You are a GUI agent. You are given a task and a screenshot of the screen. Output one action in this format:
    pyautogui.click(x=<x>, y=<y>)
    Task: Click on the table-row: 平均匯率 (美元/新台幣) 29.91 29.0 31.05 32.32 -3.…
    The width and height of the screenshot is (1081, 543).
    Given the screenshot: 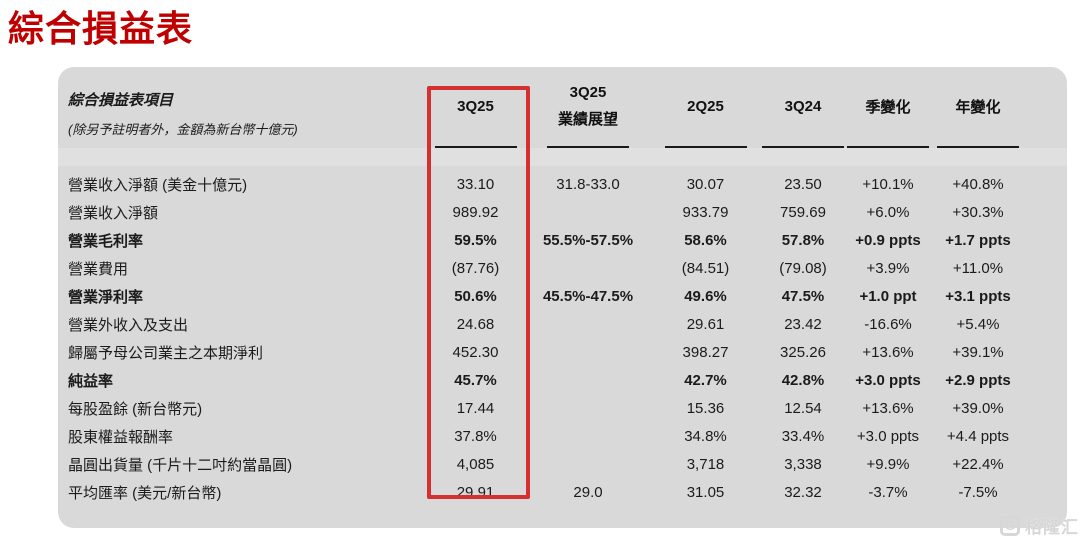 What is the action you would take?
    pyautogui.click(x=562, y=492)
    